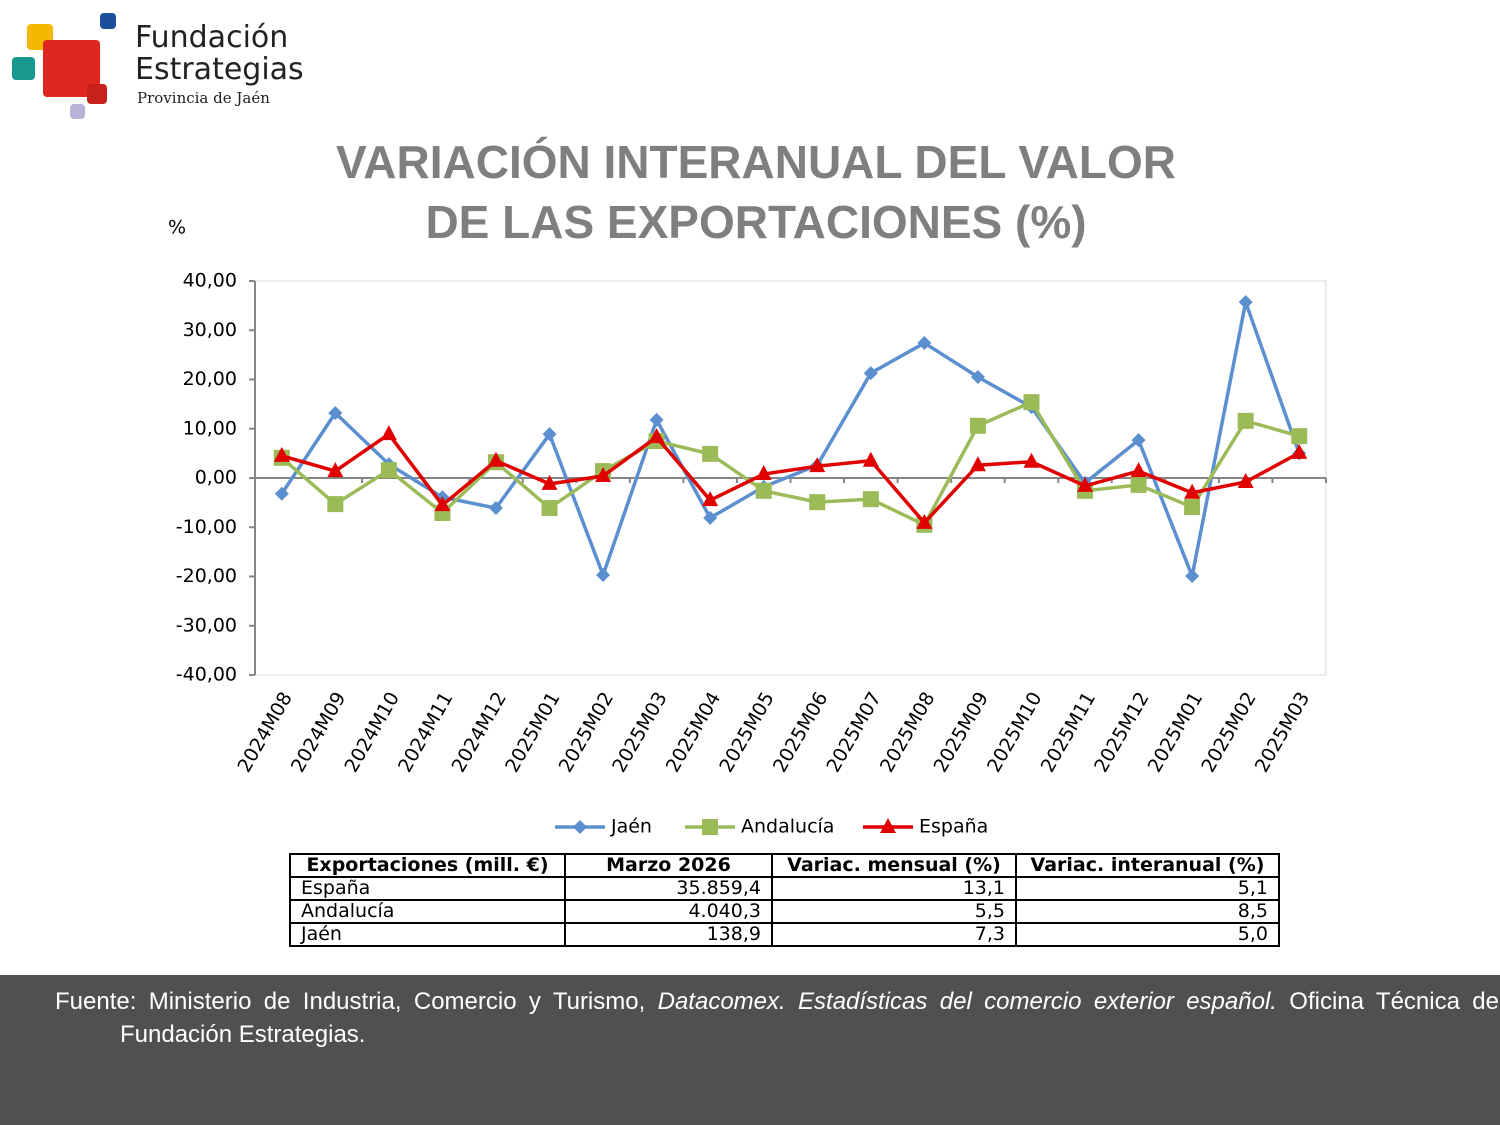 This screenshot has height=1125, width=1500. Describe the element at coordinates (427, 888) in the screenshot. I see `table-cell: España` at that location.